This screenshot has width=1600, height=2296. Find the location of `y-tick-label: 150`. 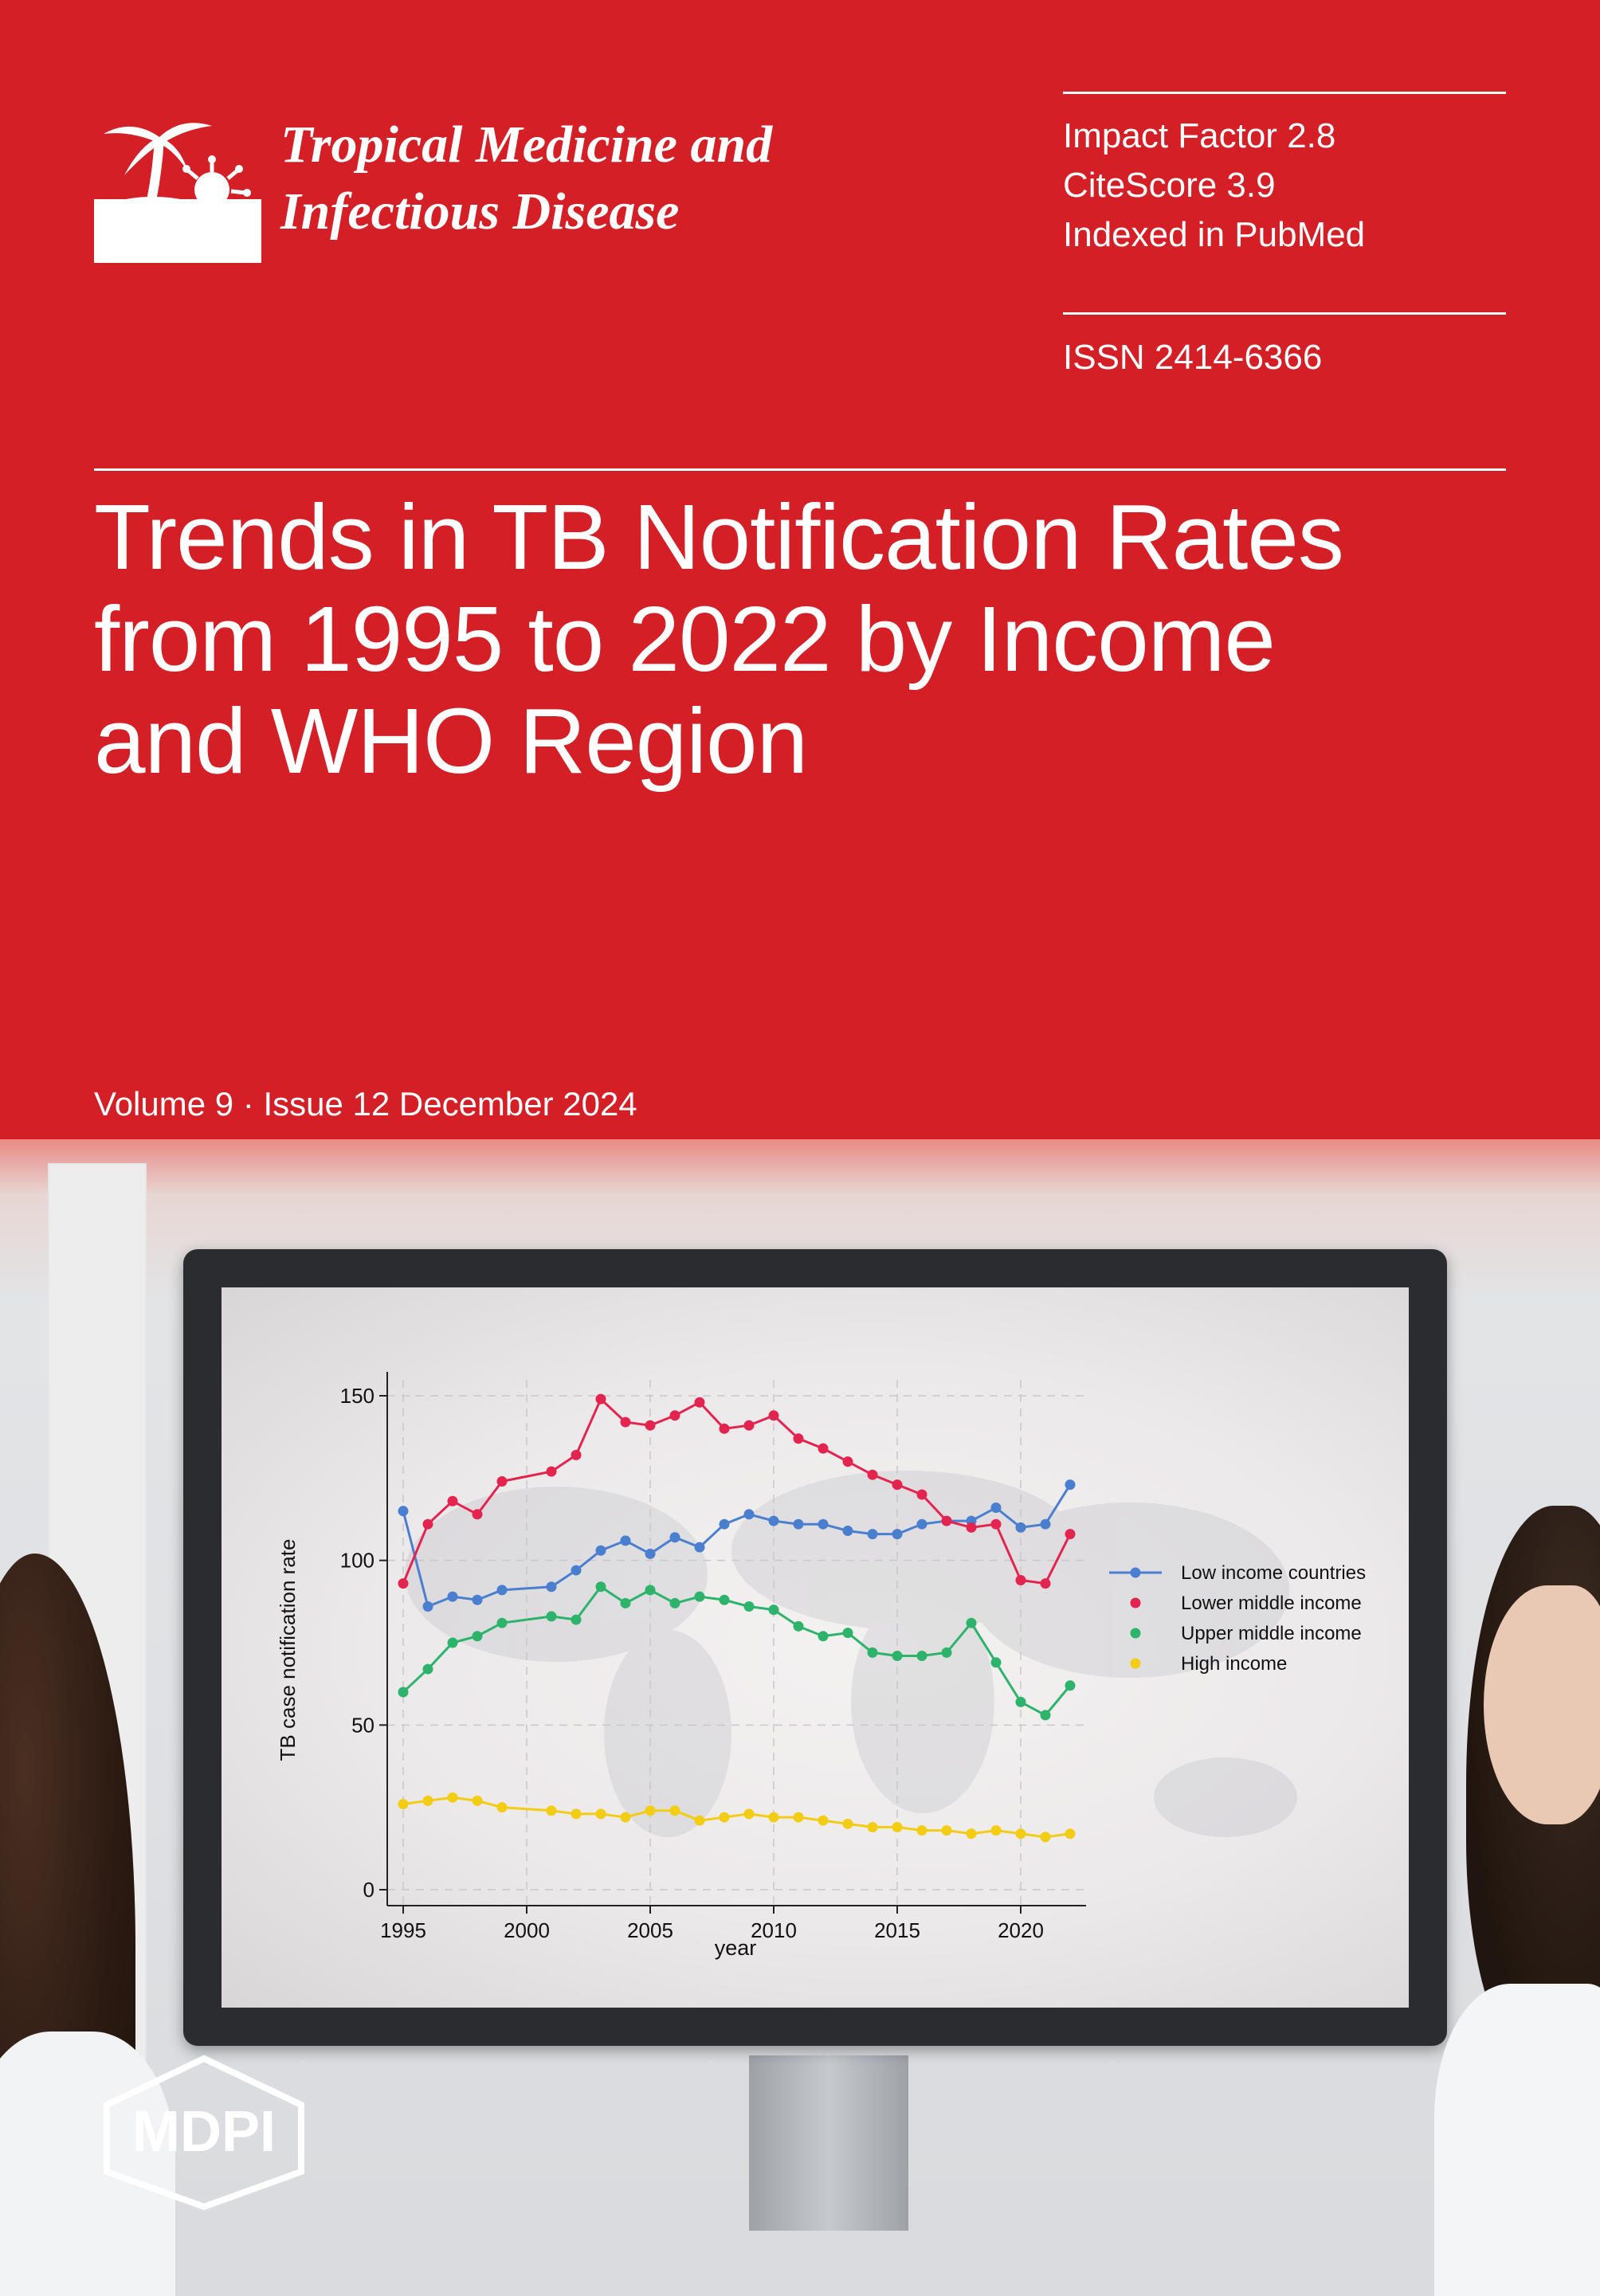

y-tick-label: 150 is located at coordinates (357, 1396).